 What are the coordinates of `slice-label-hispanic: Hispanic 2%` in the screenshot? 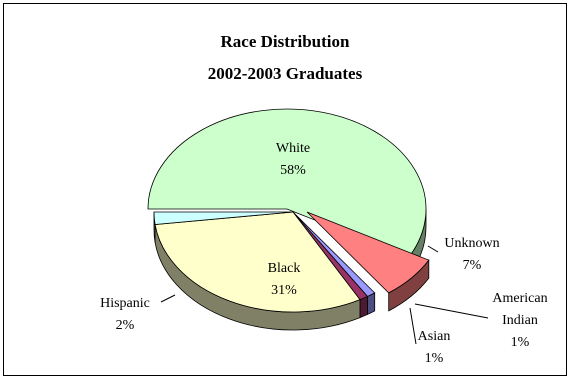 It's located at (125, 314).